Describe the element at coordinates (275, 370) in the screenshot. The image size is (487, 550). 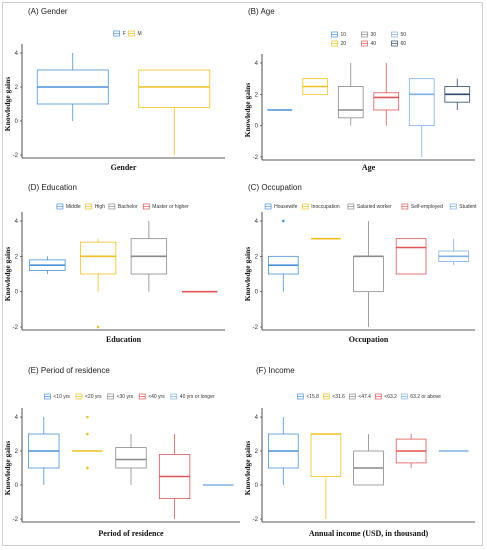
I see `panel-title: (F) Income` at that location.